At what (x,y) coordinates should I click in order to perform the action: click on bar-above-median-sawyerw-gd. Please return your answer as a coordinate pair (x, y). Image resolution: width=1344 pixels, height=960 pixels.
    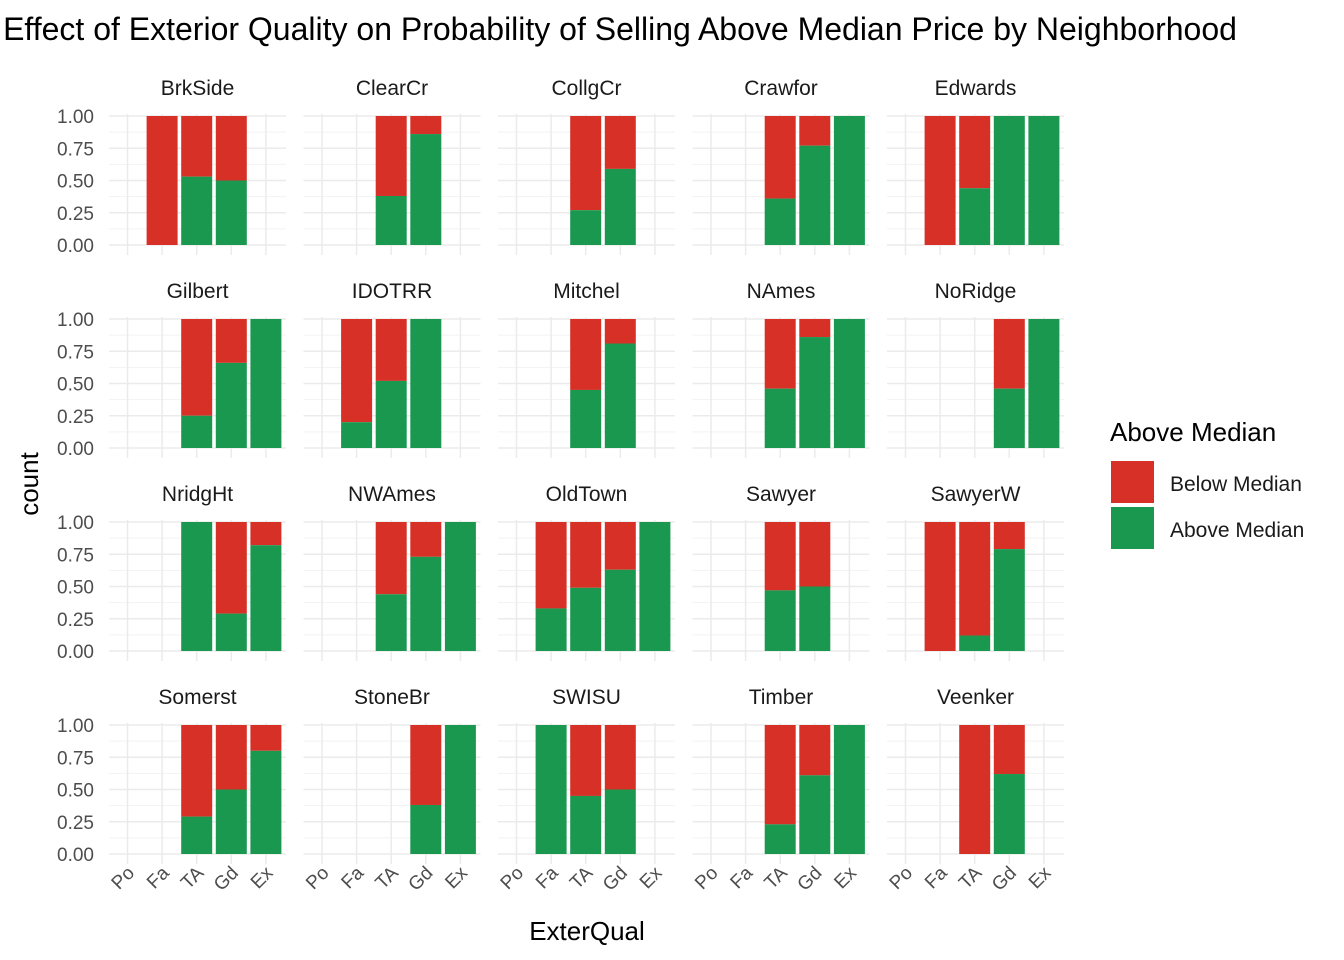
    Looking at the image, I should click on (1009, 600).